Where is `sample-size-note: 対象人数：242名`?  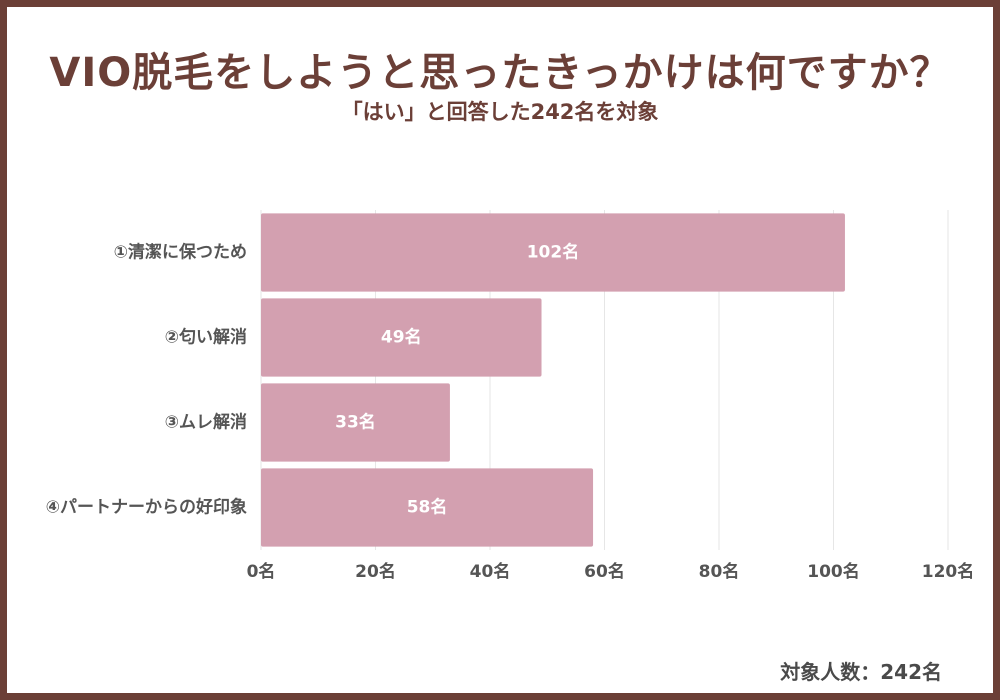
sample-size-note: 対象人数：242名 is located at coordinates (861, 672).